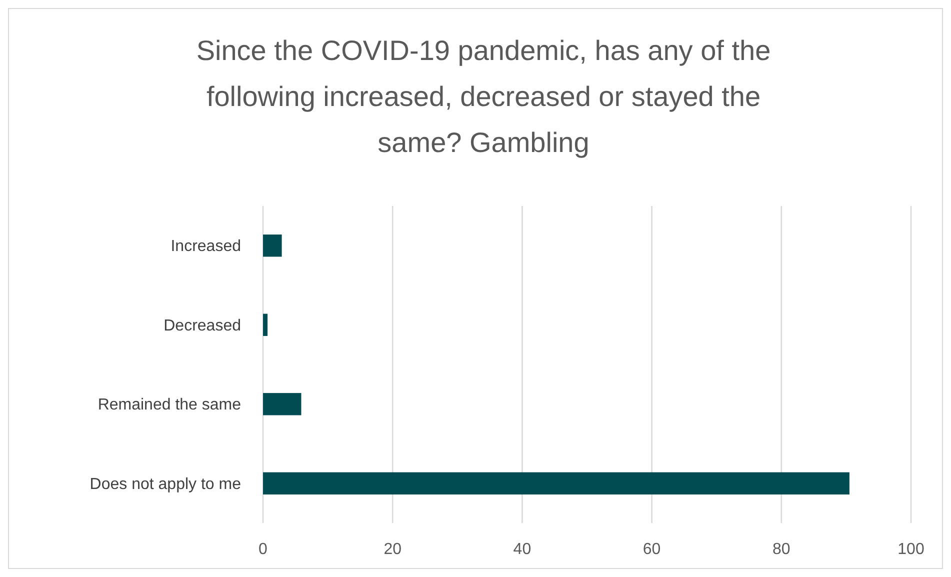 This screenshot has height=577, width=951. Describe the element at coordinates (522, 549) in the screenshot. I see `x-tick-label: 40` at that location.